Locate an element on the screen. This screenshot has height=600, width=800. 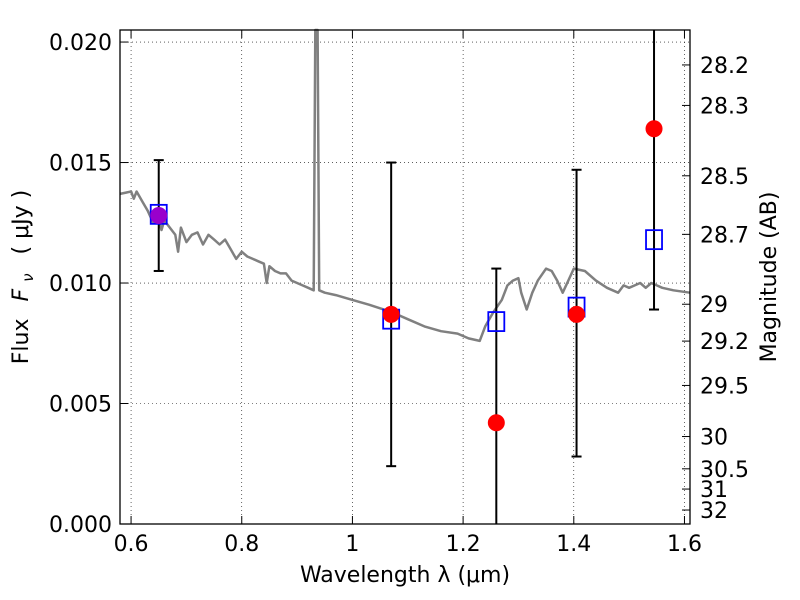
y-axis-ticks: 0.000 0.005 0.010 0.015 0.020 is located at coordinates (88, 284).